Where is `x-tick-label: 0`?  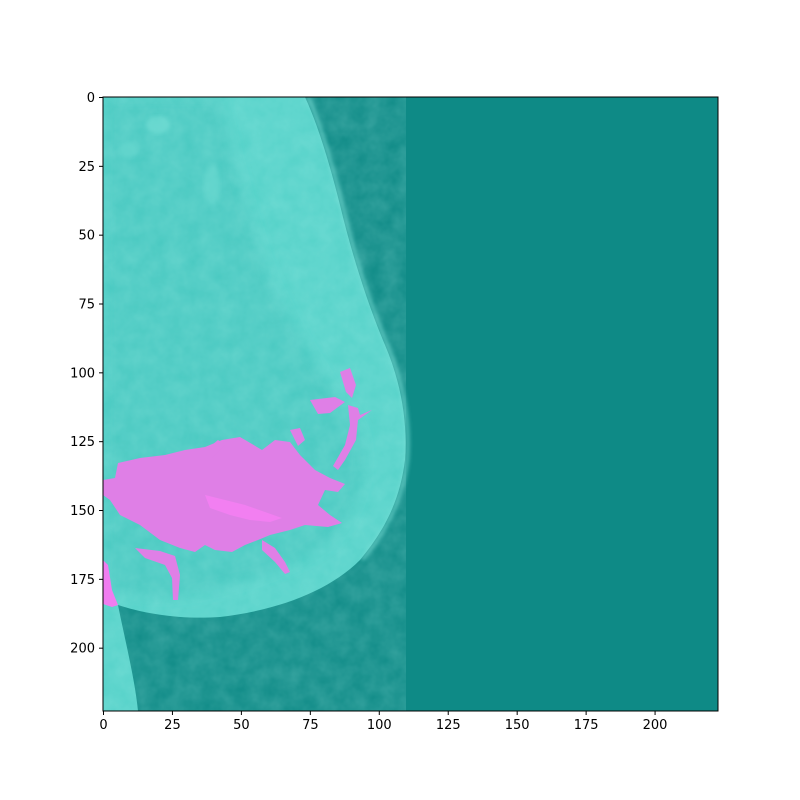
x-tick-label: 0 is located at coordinates (103, 725).